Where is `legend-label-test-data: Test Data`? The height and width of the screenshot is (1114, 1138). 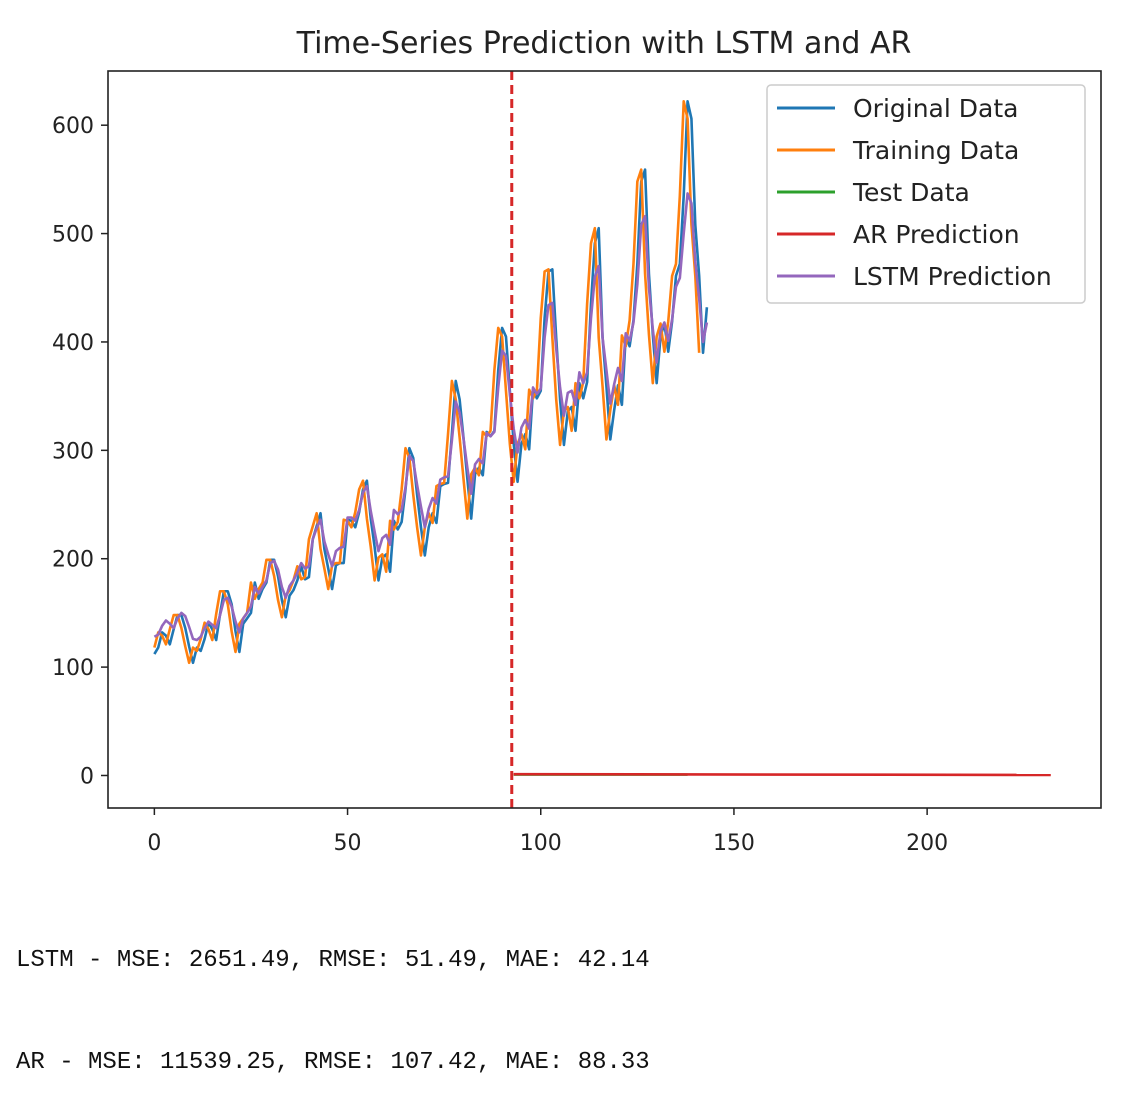
legend-label-test-data: Test Data is located at coordinates (911, 192).